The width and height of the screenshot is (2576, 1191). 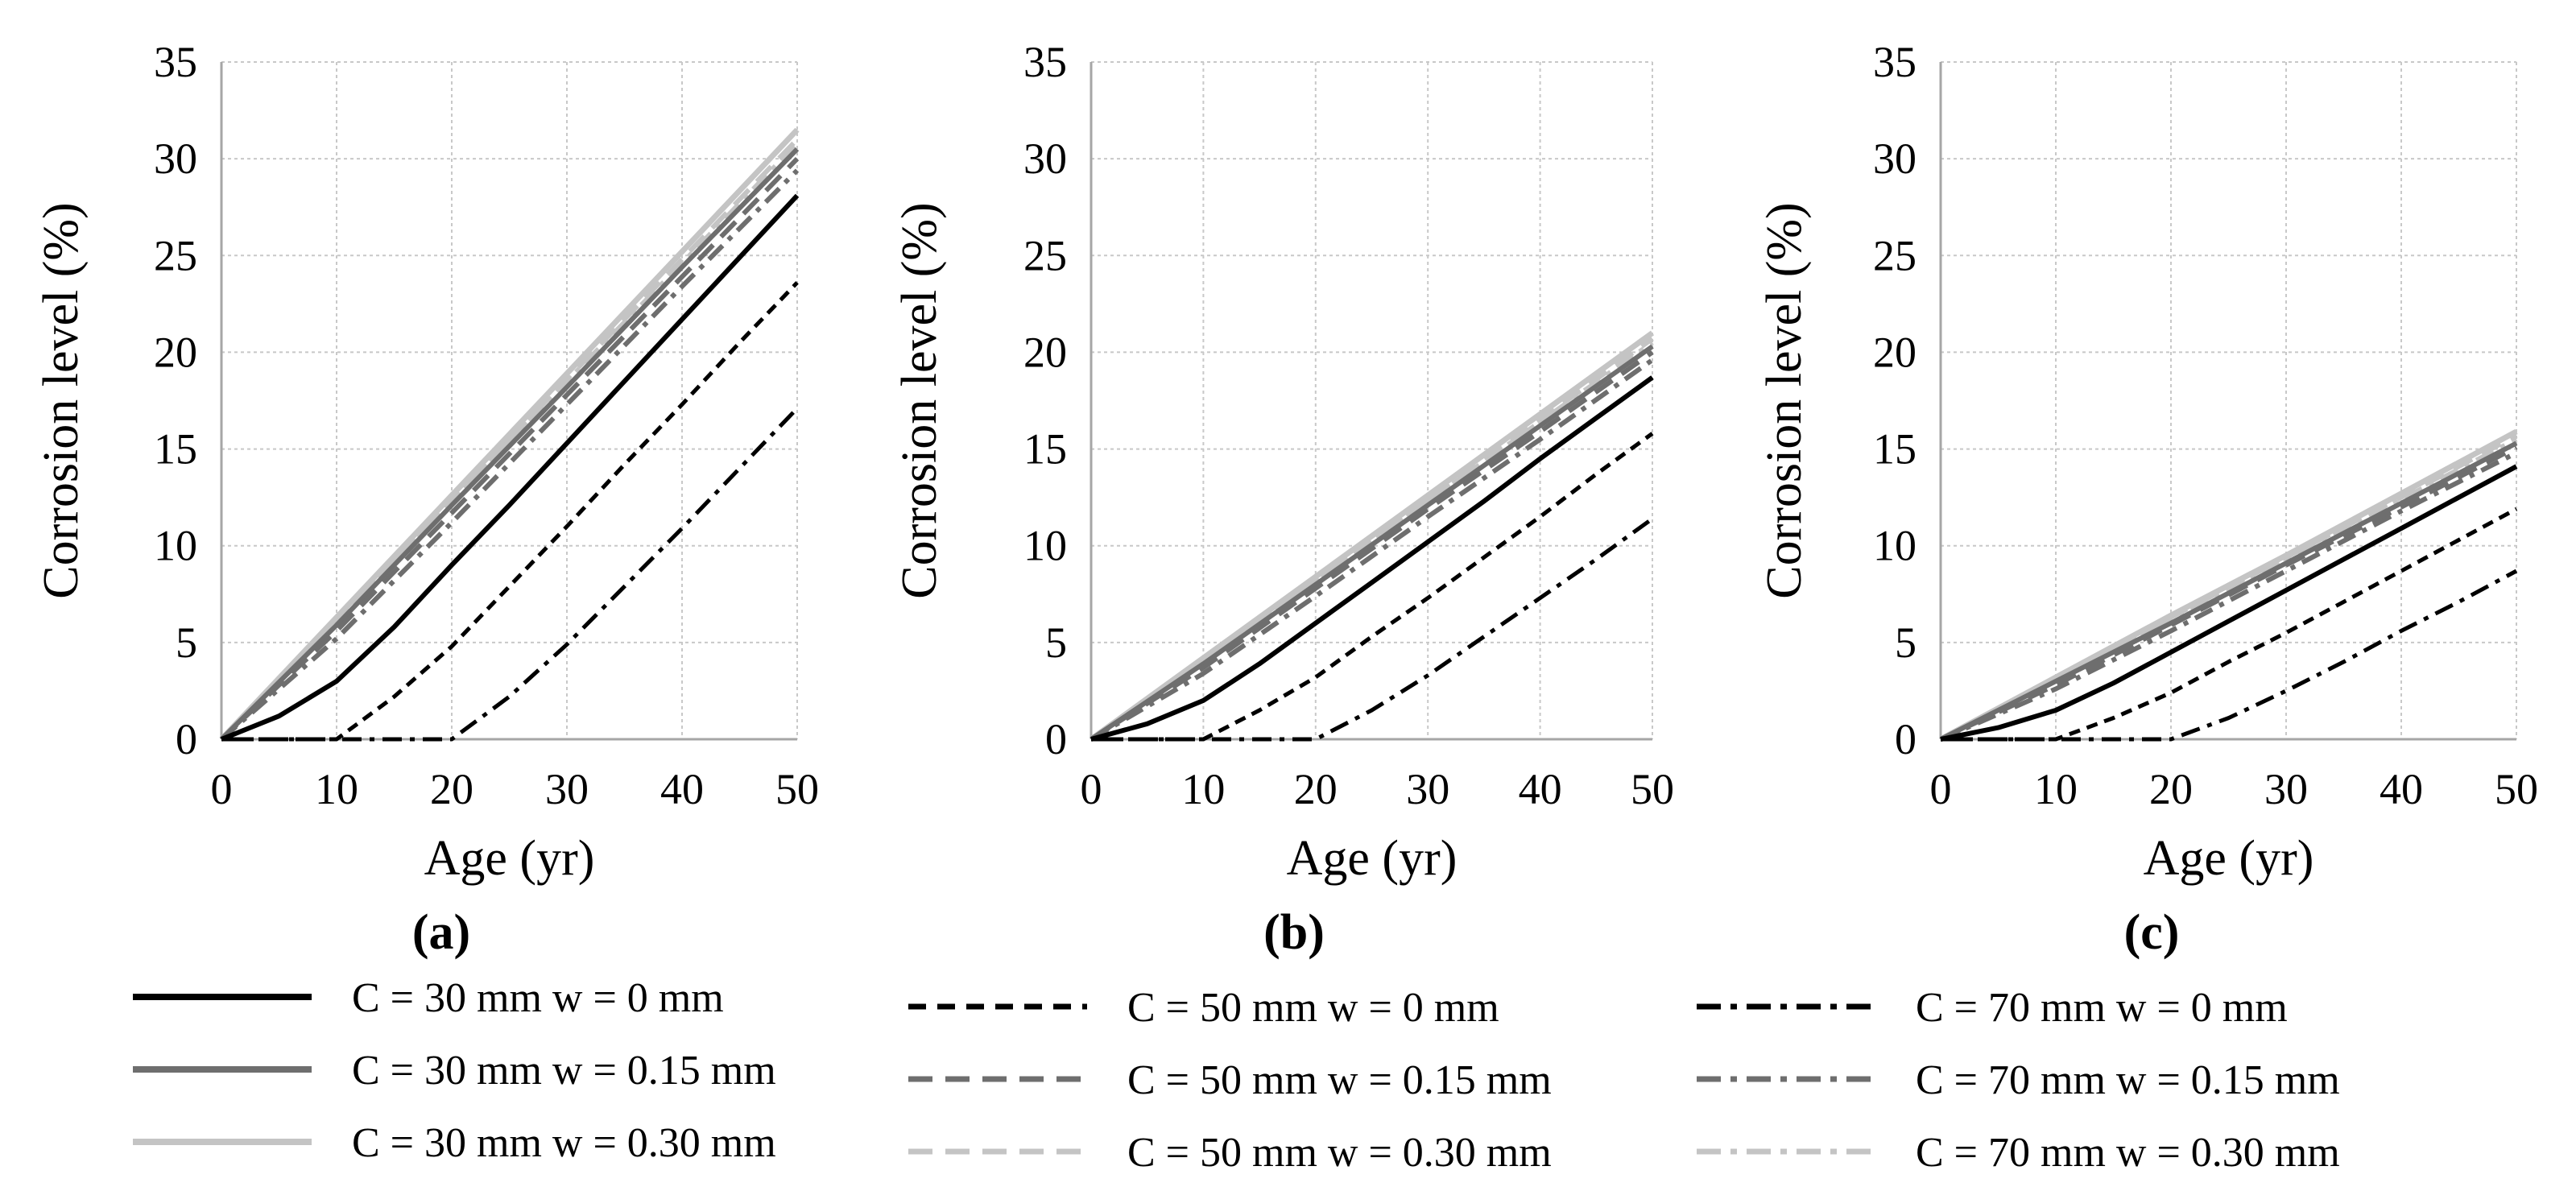 I want to click on legend-label: C = 30 mm w = 0.30 mm, so click(x=564, y=1143).